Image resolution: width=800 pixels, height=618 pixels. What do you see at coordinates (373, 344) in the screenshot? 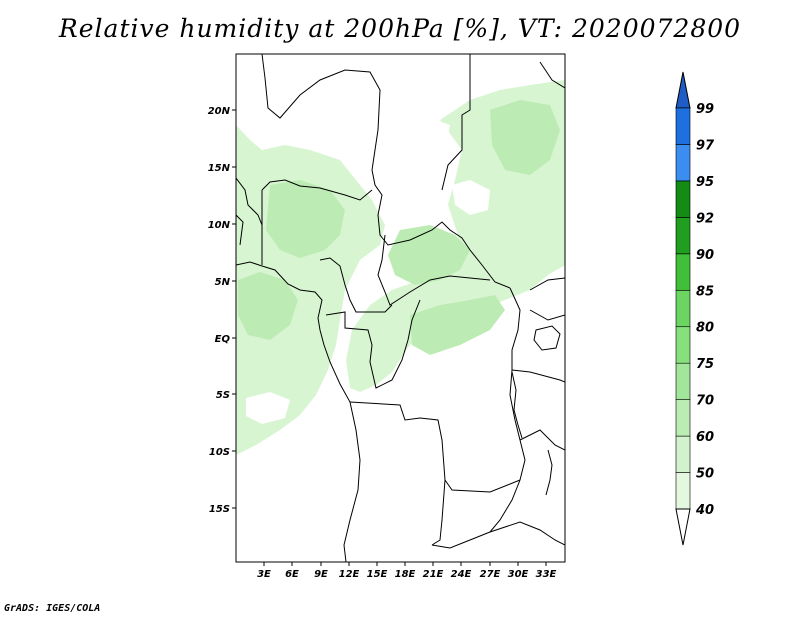
I see `border-congo` at bounding box center [373, 344].